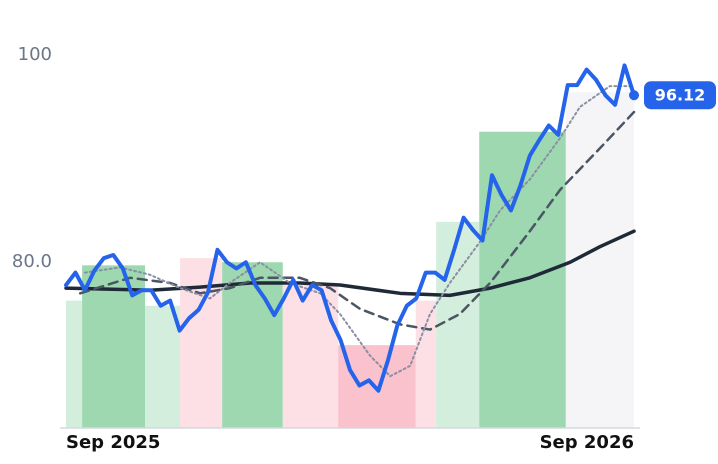  What do you see at coordinates (634, 95) in the screenshot?
I see `last-point` at bounding box center [634, 95].